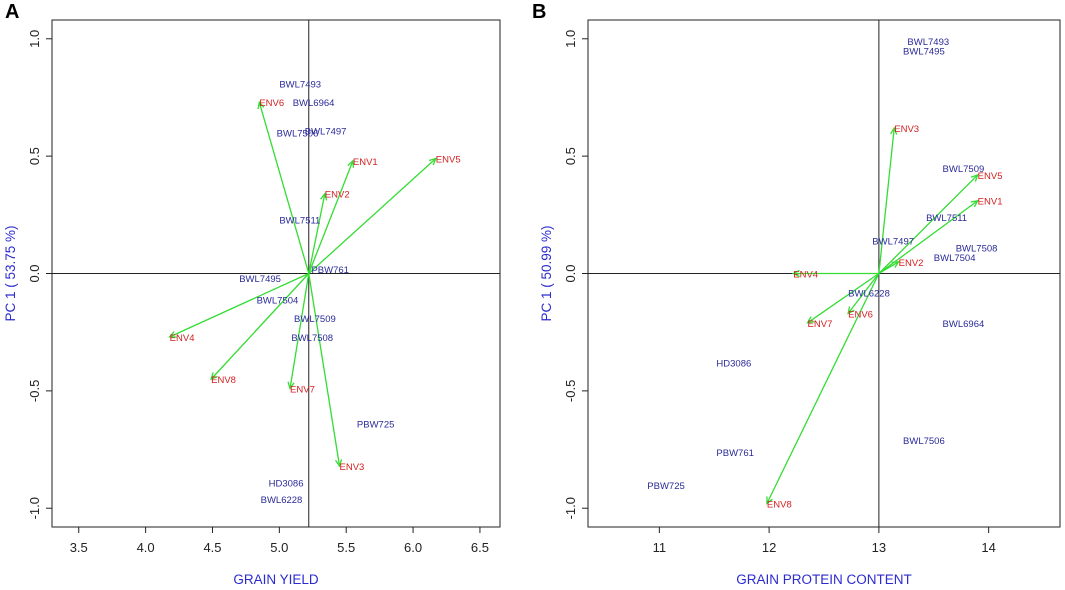 This screenshot has height=590, width=1065. What do you see at coordinates (12, 12) in the screenshot?
I see `panel-letter-a: A` at bounding box center [12, 12].